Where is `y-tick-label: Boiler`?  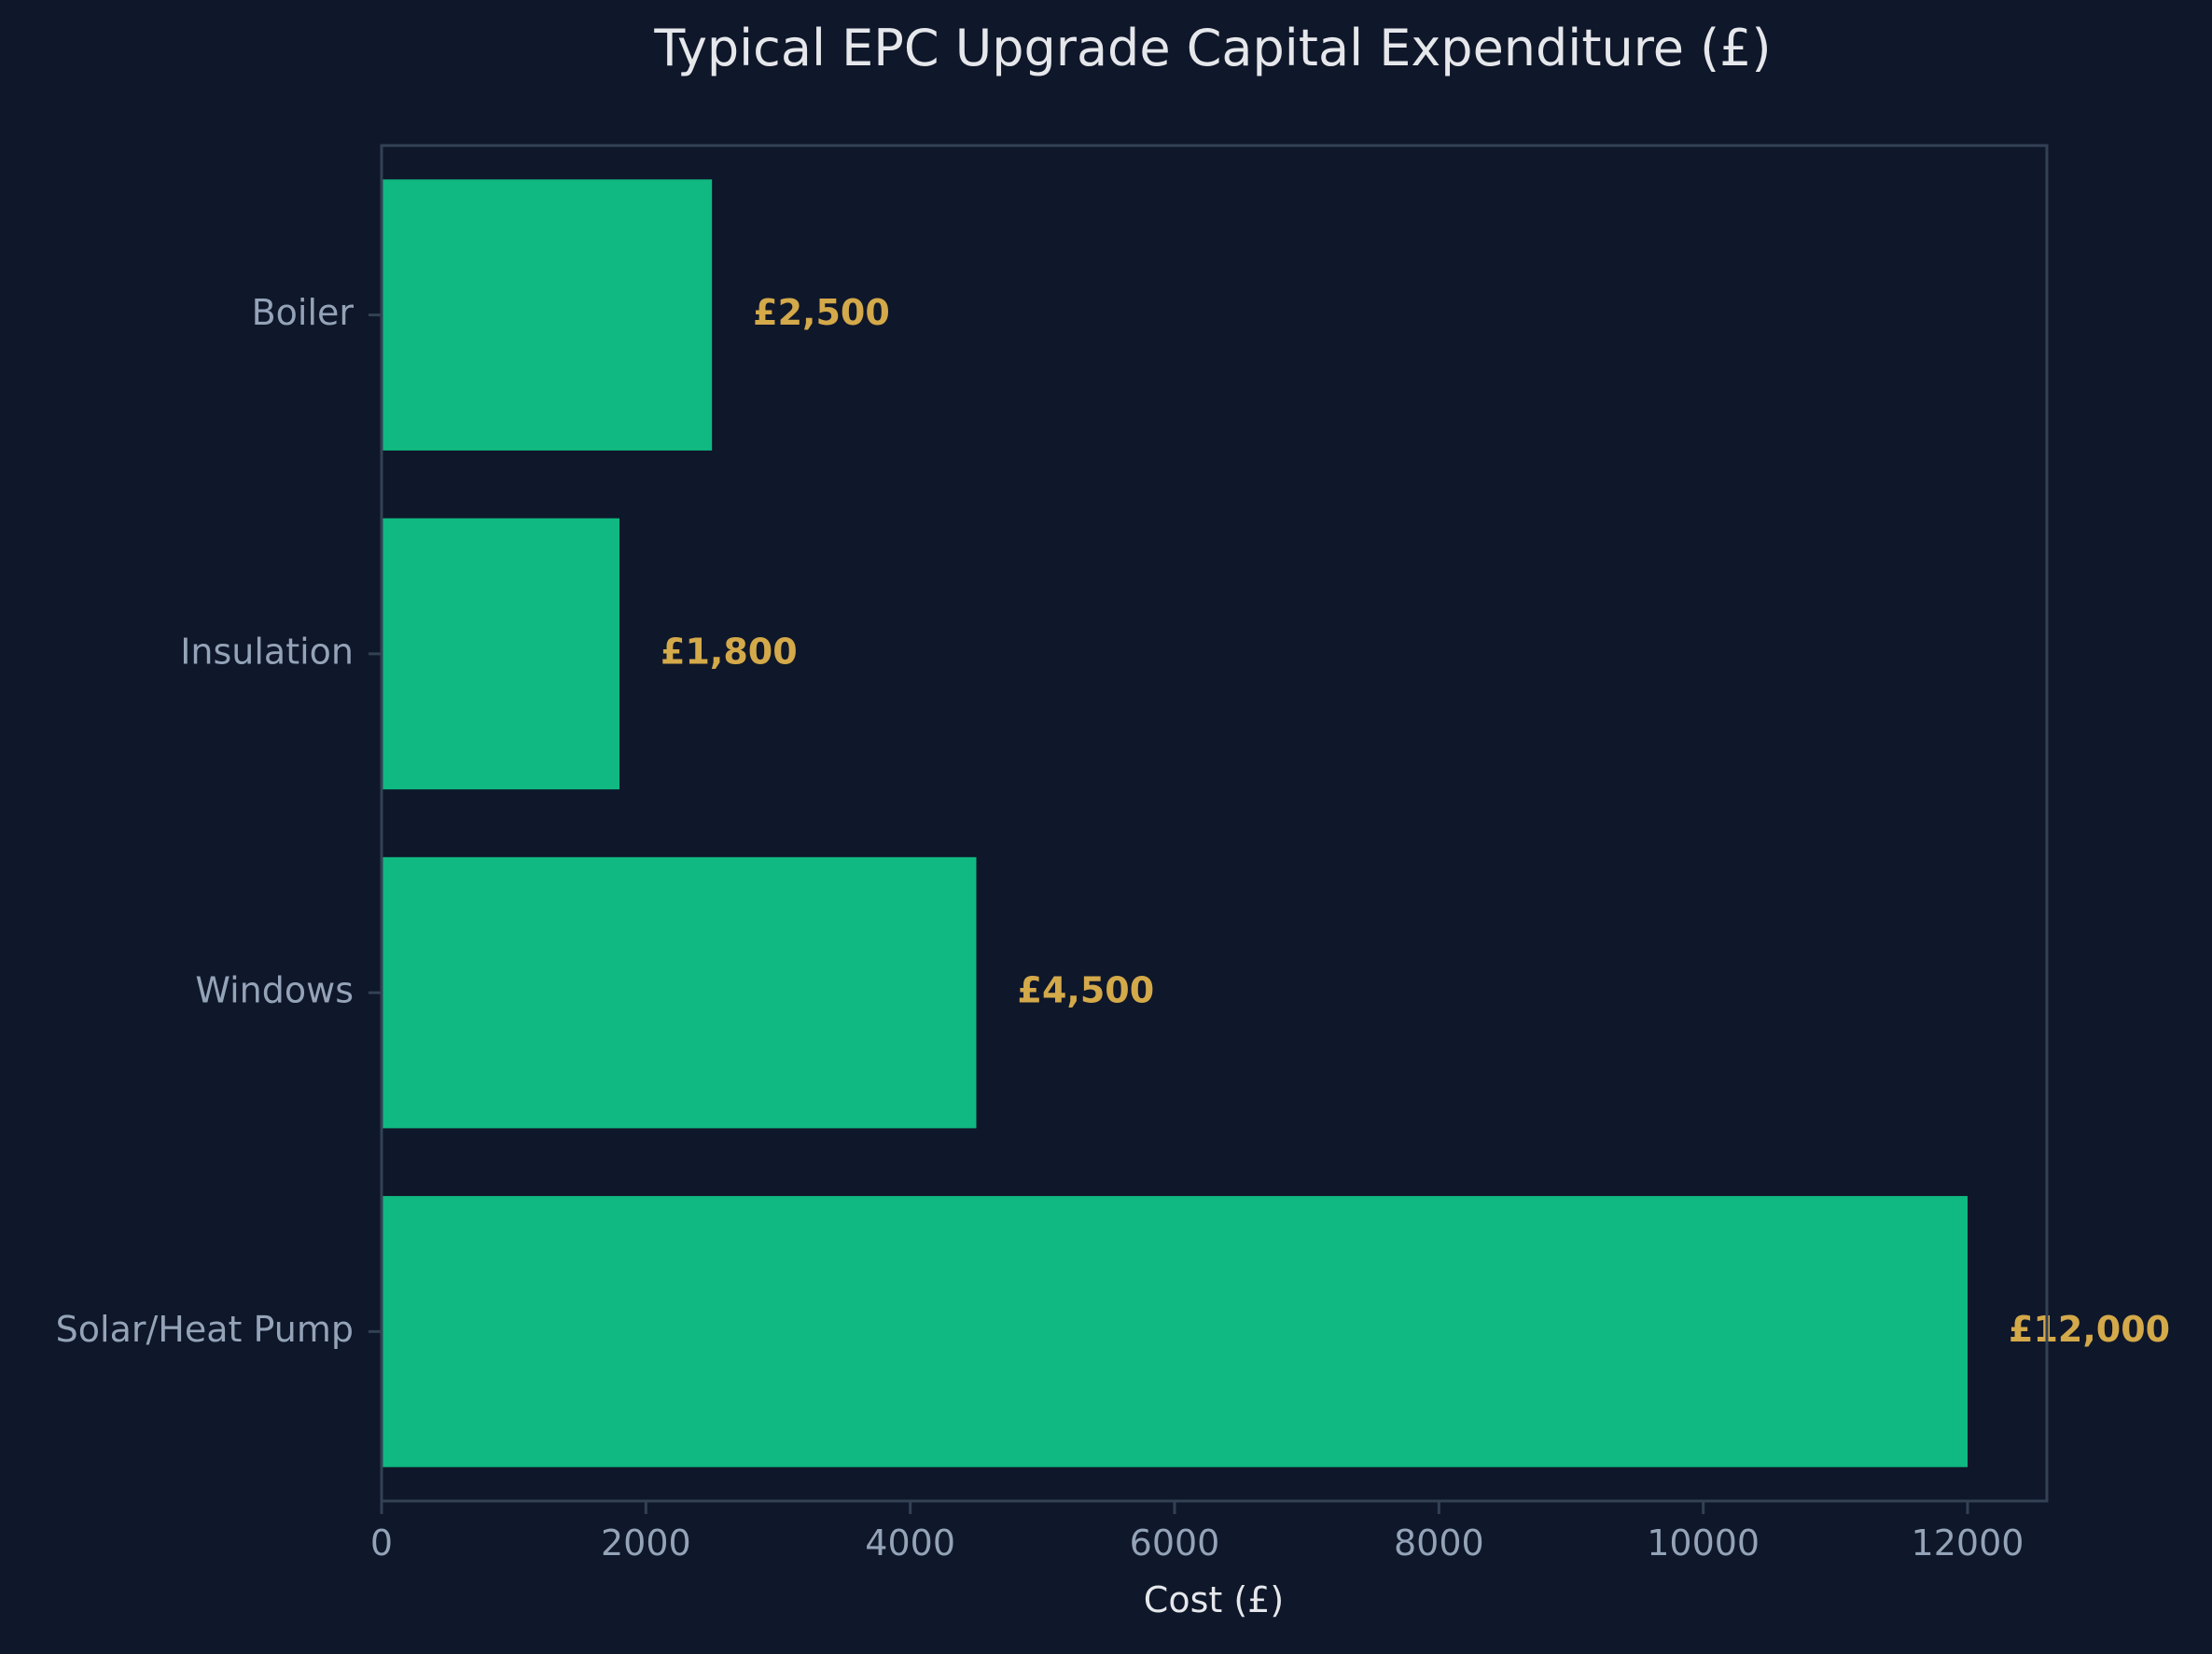 y-tick-label: Boiler is located at coordinates (303, 313).